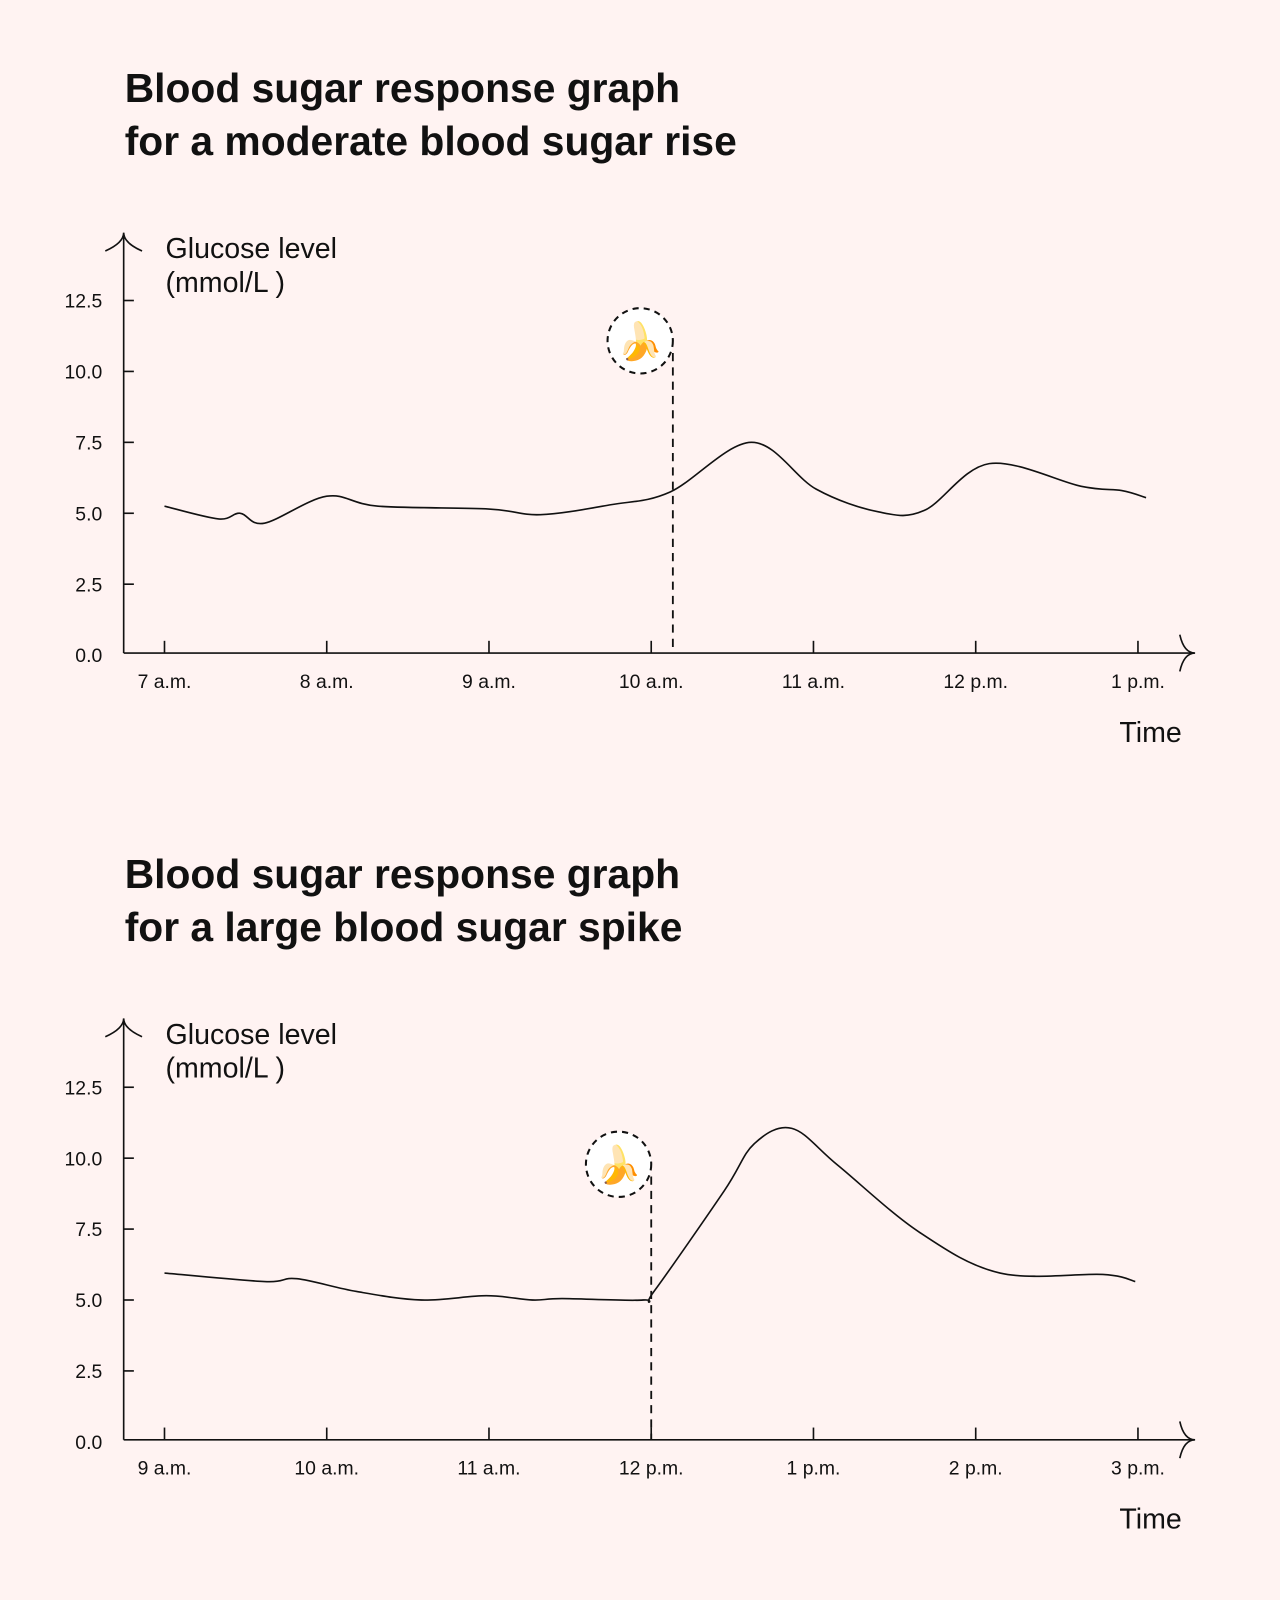  I want to click on x-tick-label: 8 a.m., so click(327, 682).